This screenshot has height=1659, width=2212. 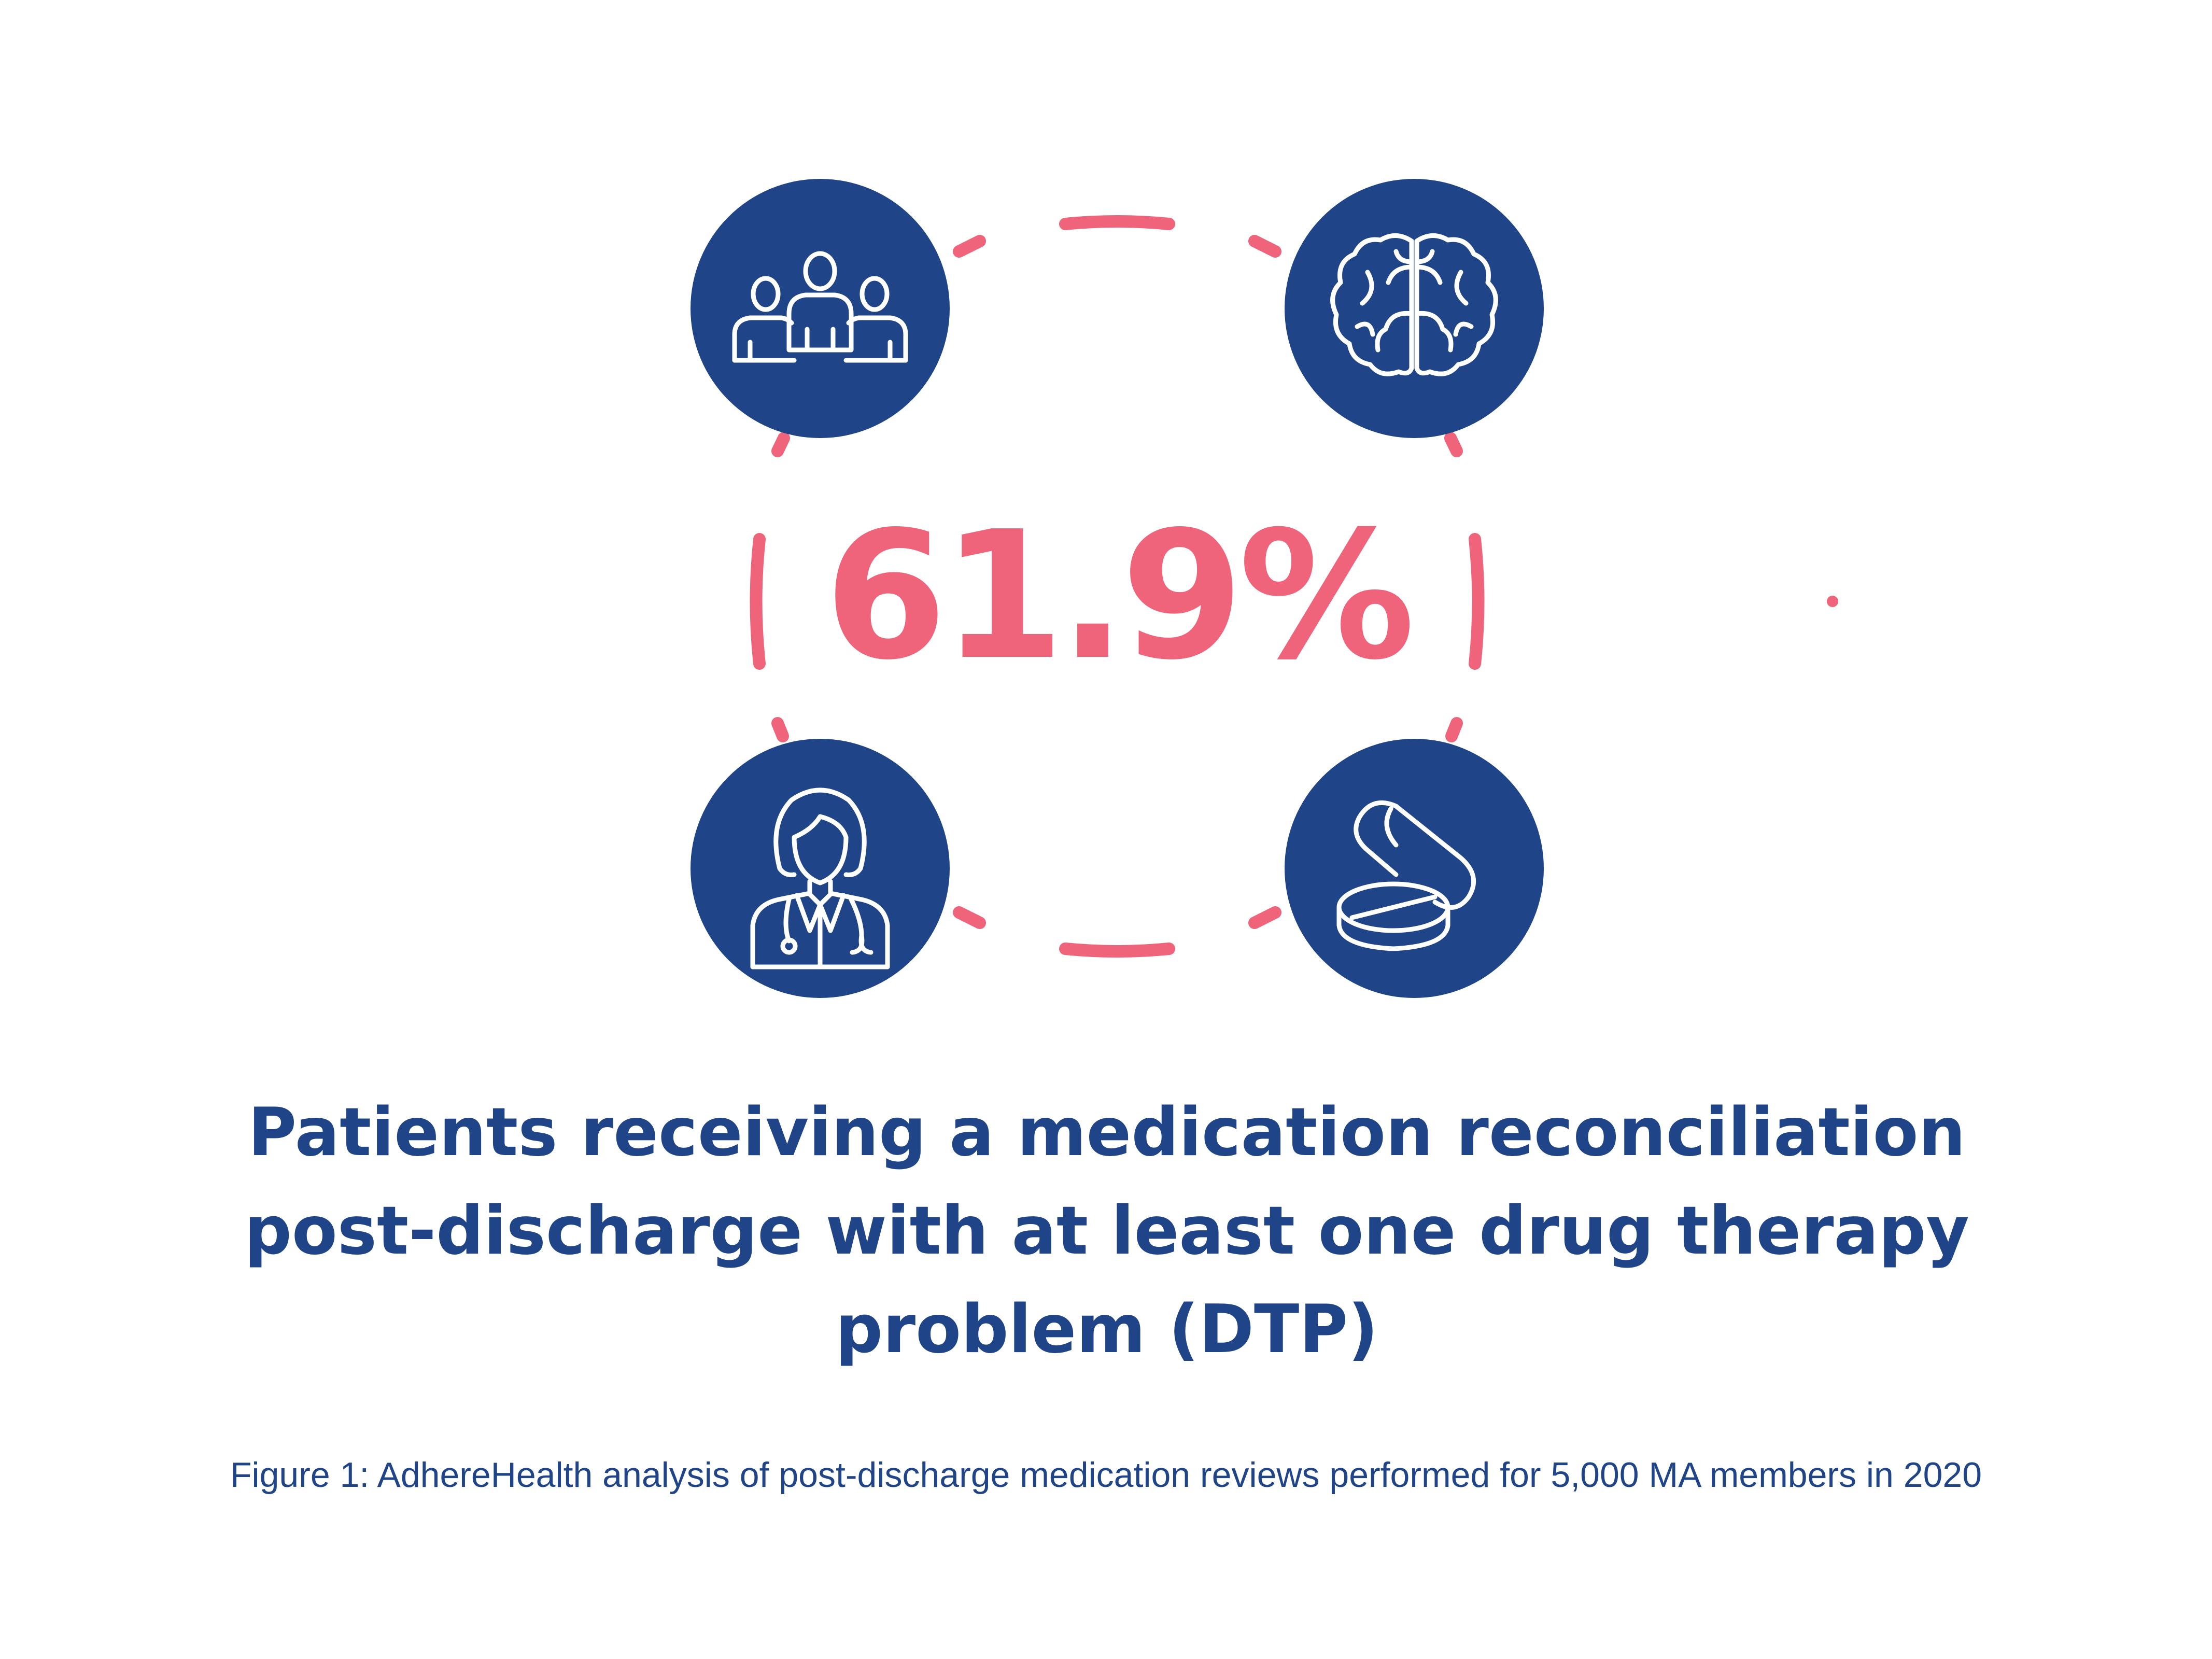 I want to click on pills-icon-circle, so click(x=1414, y=868).